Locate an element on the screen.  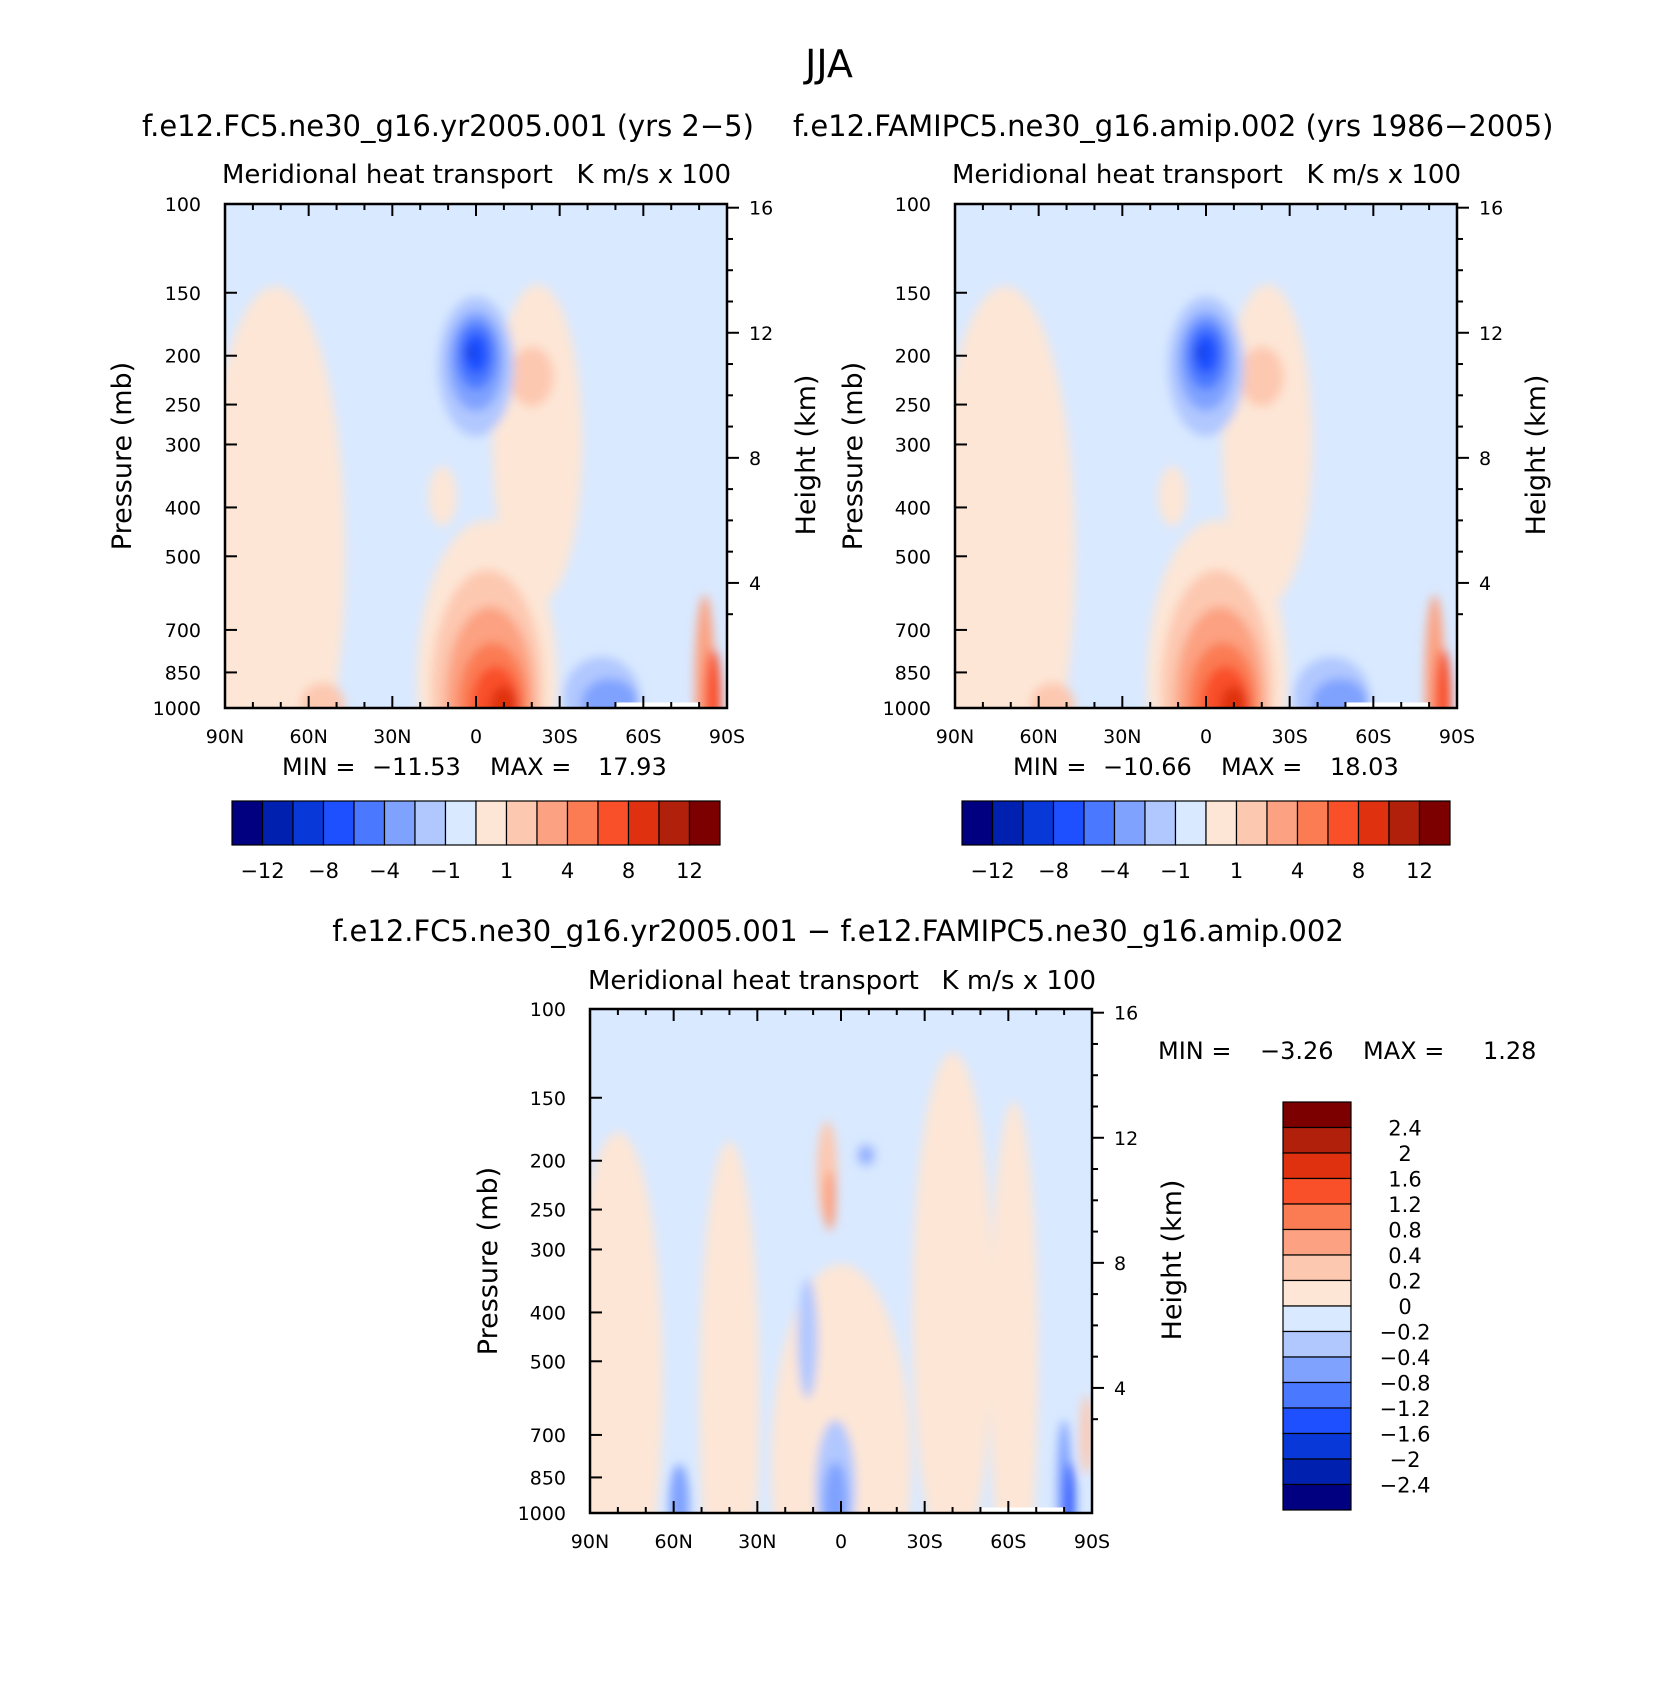
panel-2-subtitle-left: Meridional heat transport is located at coordinates (1117, 175).